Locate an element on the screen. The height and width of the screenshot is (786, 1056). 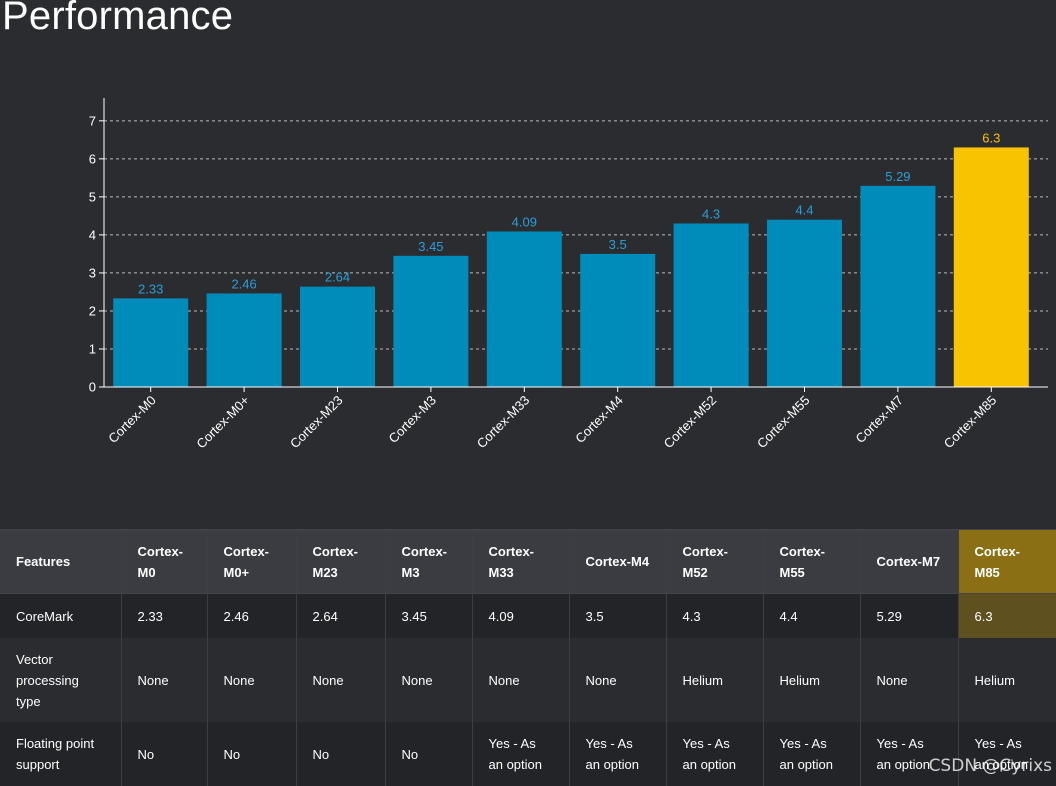
table-cell: 5.29 is located at coordinates (909, 615).